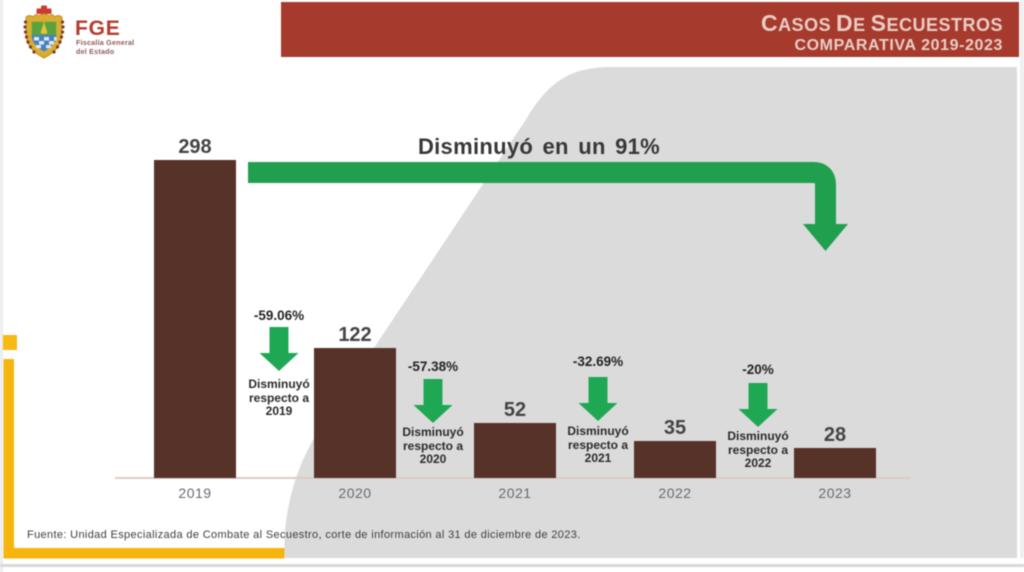 This screenshot has width=1024, height=572. What do you see at coordinates (515, 493) in the screenshot?
I see `year-label: 2021` at bounding box center [515, 493].